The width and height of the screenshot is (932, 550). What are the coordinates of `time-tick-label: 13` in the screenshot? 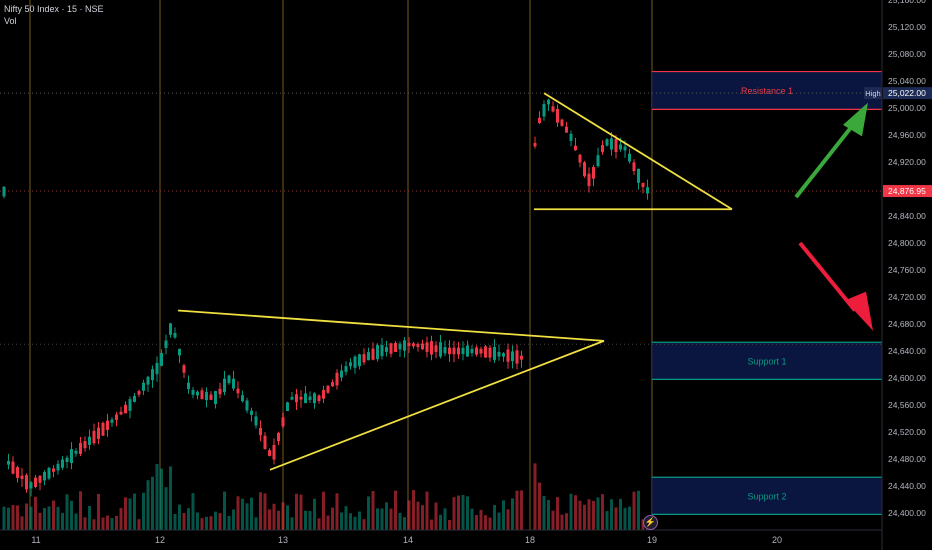 It's located at (283, 540).